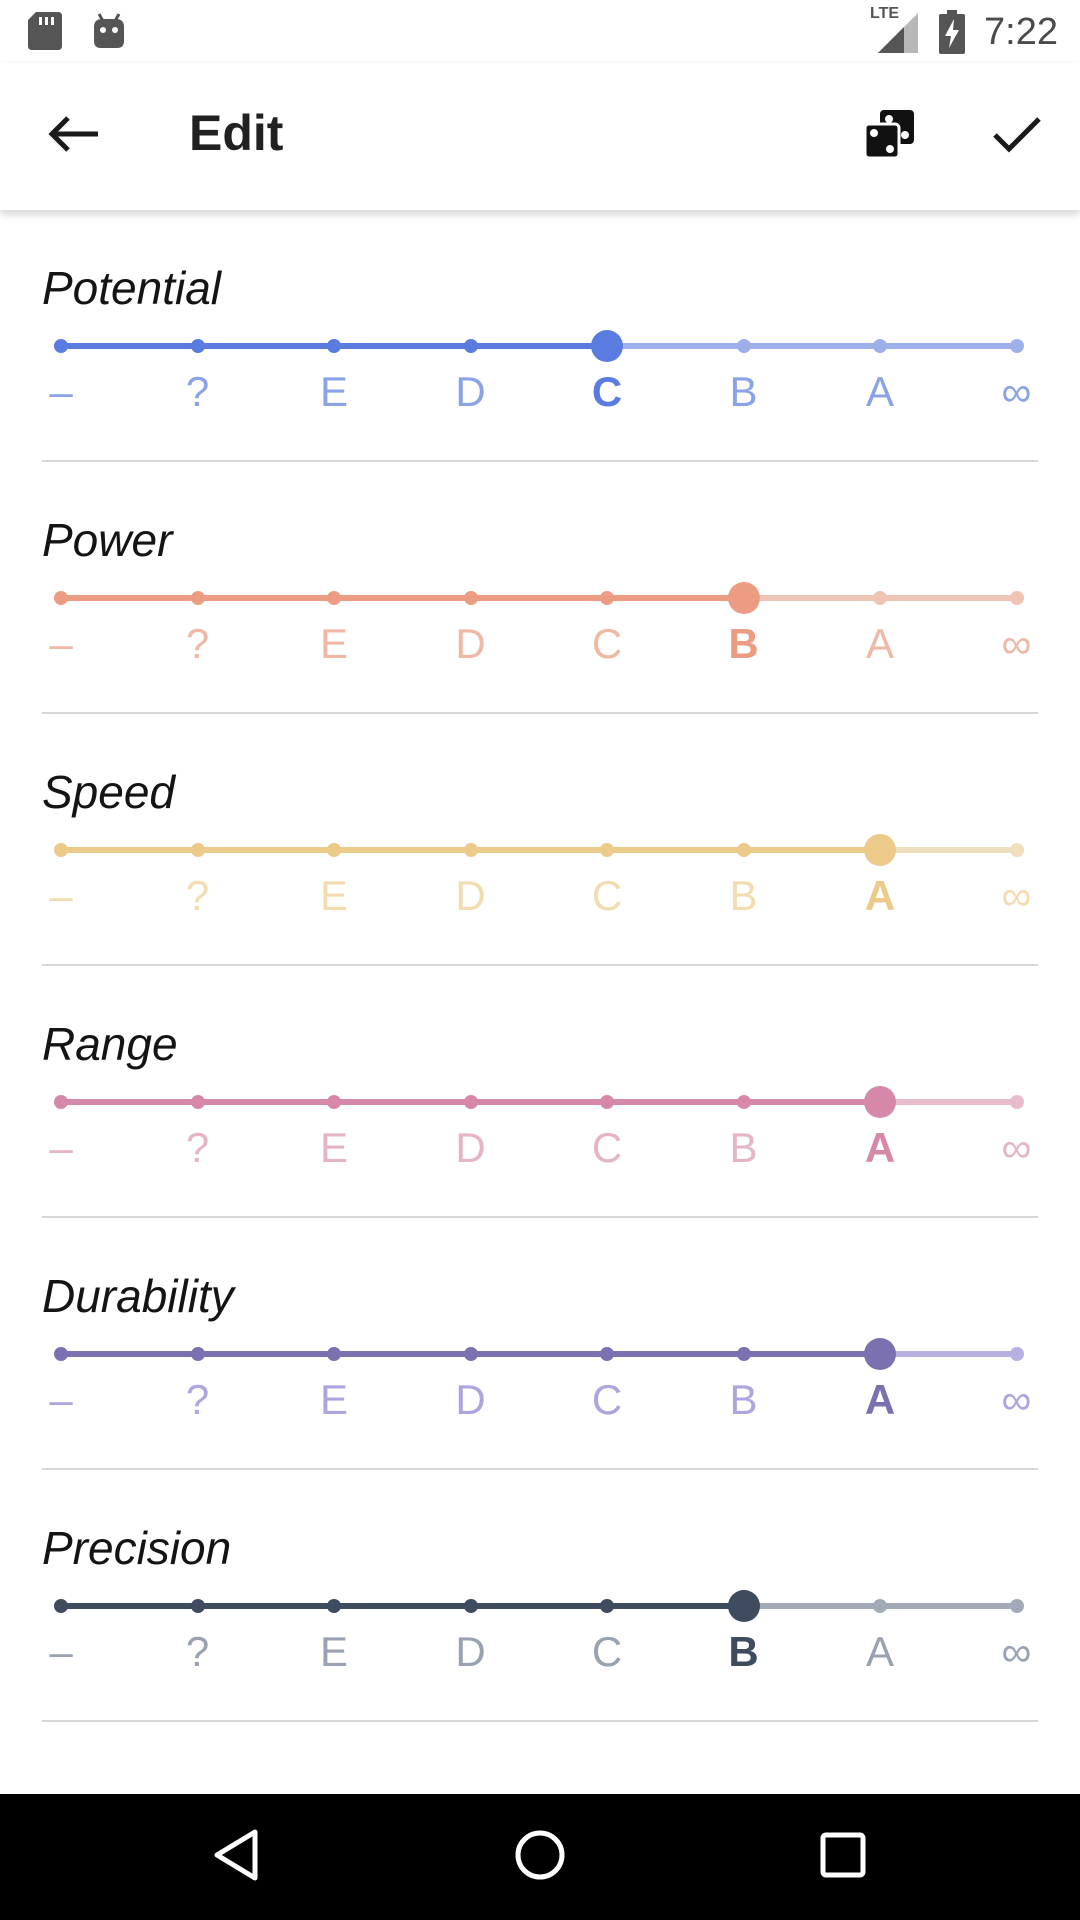  Describe the element at coordinates (236, 1857) in the screenshot. I see `nav-back-button` at that location.